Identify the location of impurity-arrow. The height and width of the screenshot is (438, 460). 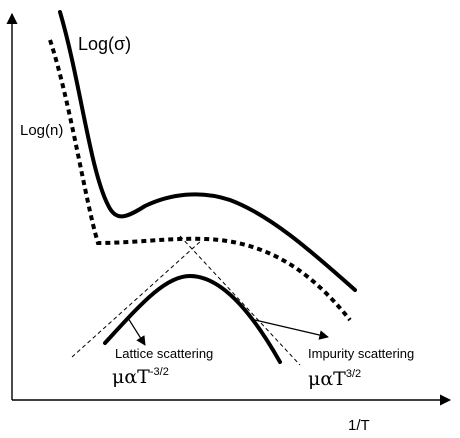
(291, 329).